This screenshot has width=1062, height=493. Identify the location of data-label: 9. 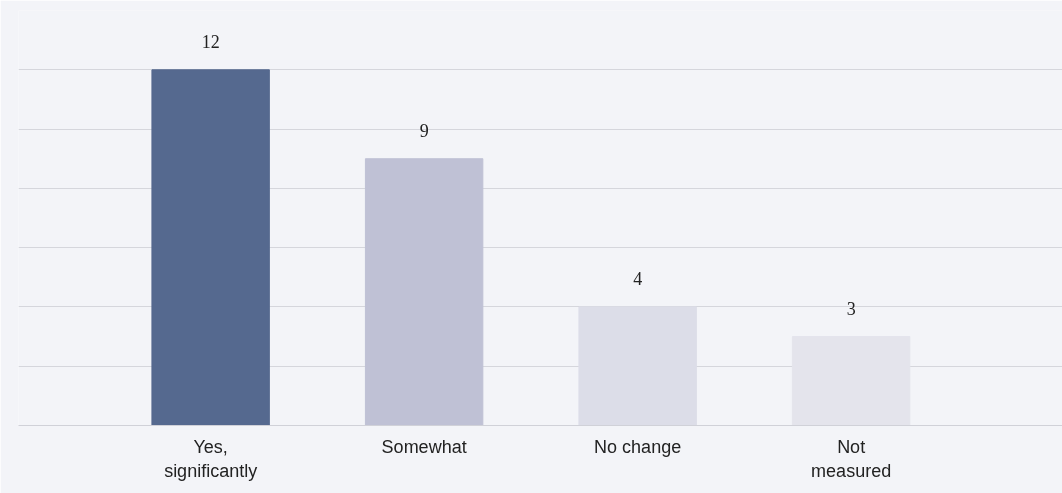
(424, 130).